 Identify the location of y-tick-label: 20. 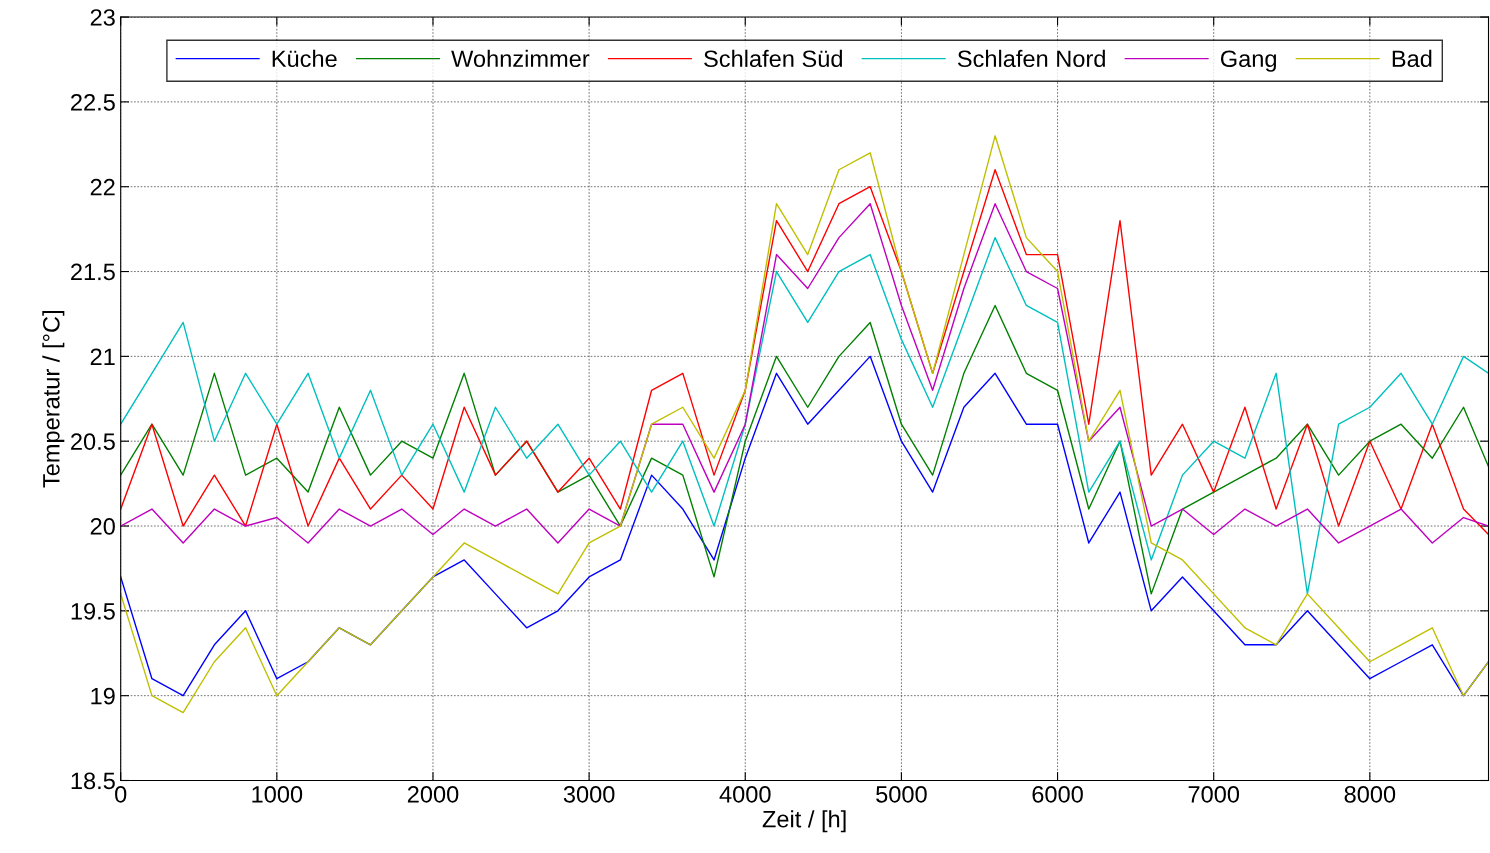
(102, 526).